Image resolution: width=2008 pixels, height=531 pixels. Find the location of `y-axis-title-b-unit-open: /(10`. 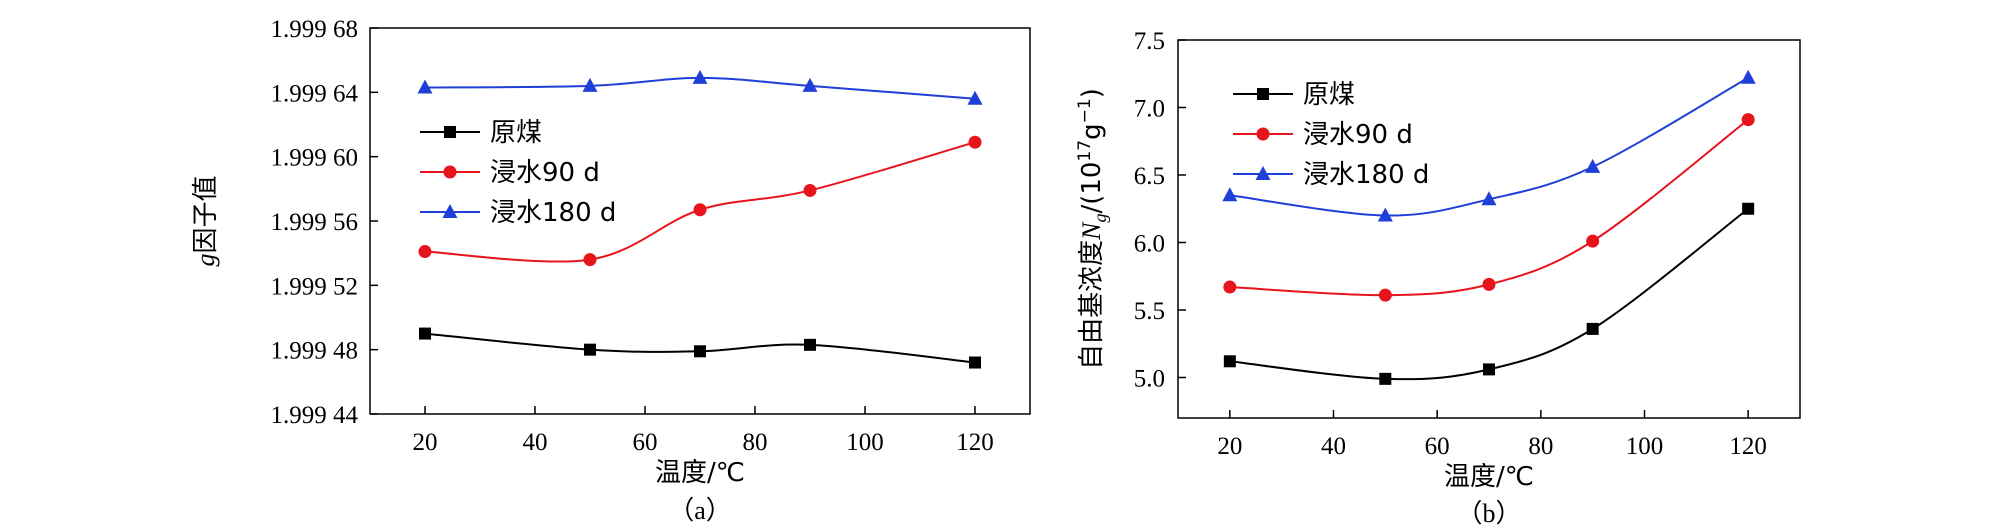

y-axis-title-b-unit-open: /(10 is located at coordinates (1092, 188).